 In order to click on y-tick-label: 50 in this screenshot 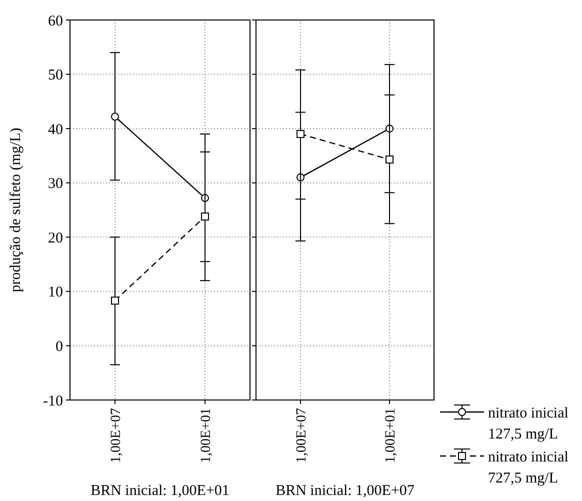, I will do `click(55, 76)`.